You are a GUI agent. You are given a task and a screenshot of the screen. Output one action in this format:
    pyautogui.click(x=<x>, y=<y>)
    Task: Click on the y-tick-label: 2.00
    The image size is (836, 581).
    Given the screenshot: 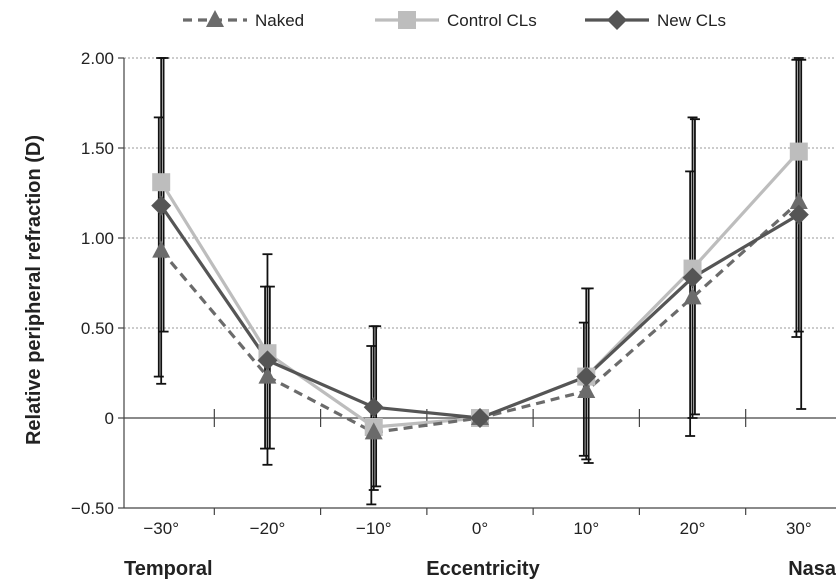 What is the action you would take?
    pyautogui.click(x=97, y=58)
    